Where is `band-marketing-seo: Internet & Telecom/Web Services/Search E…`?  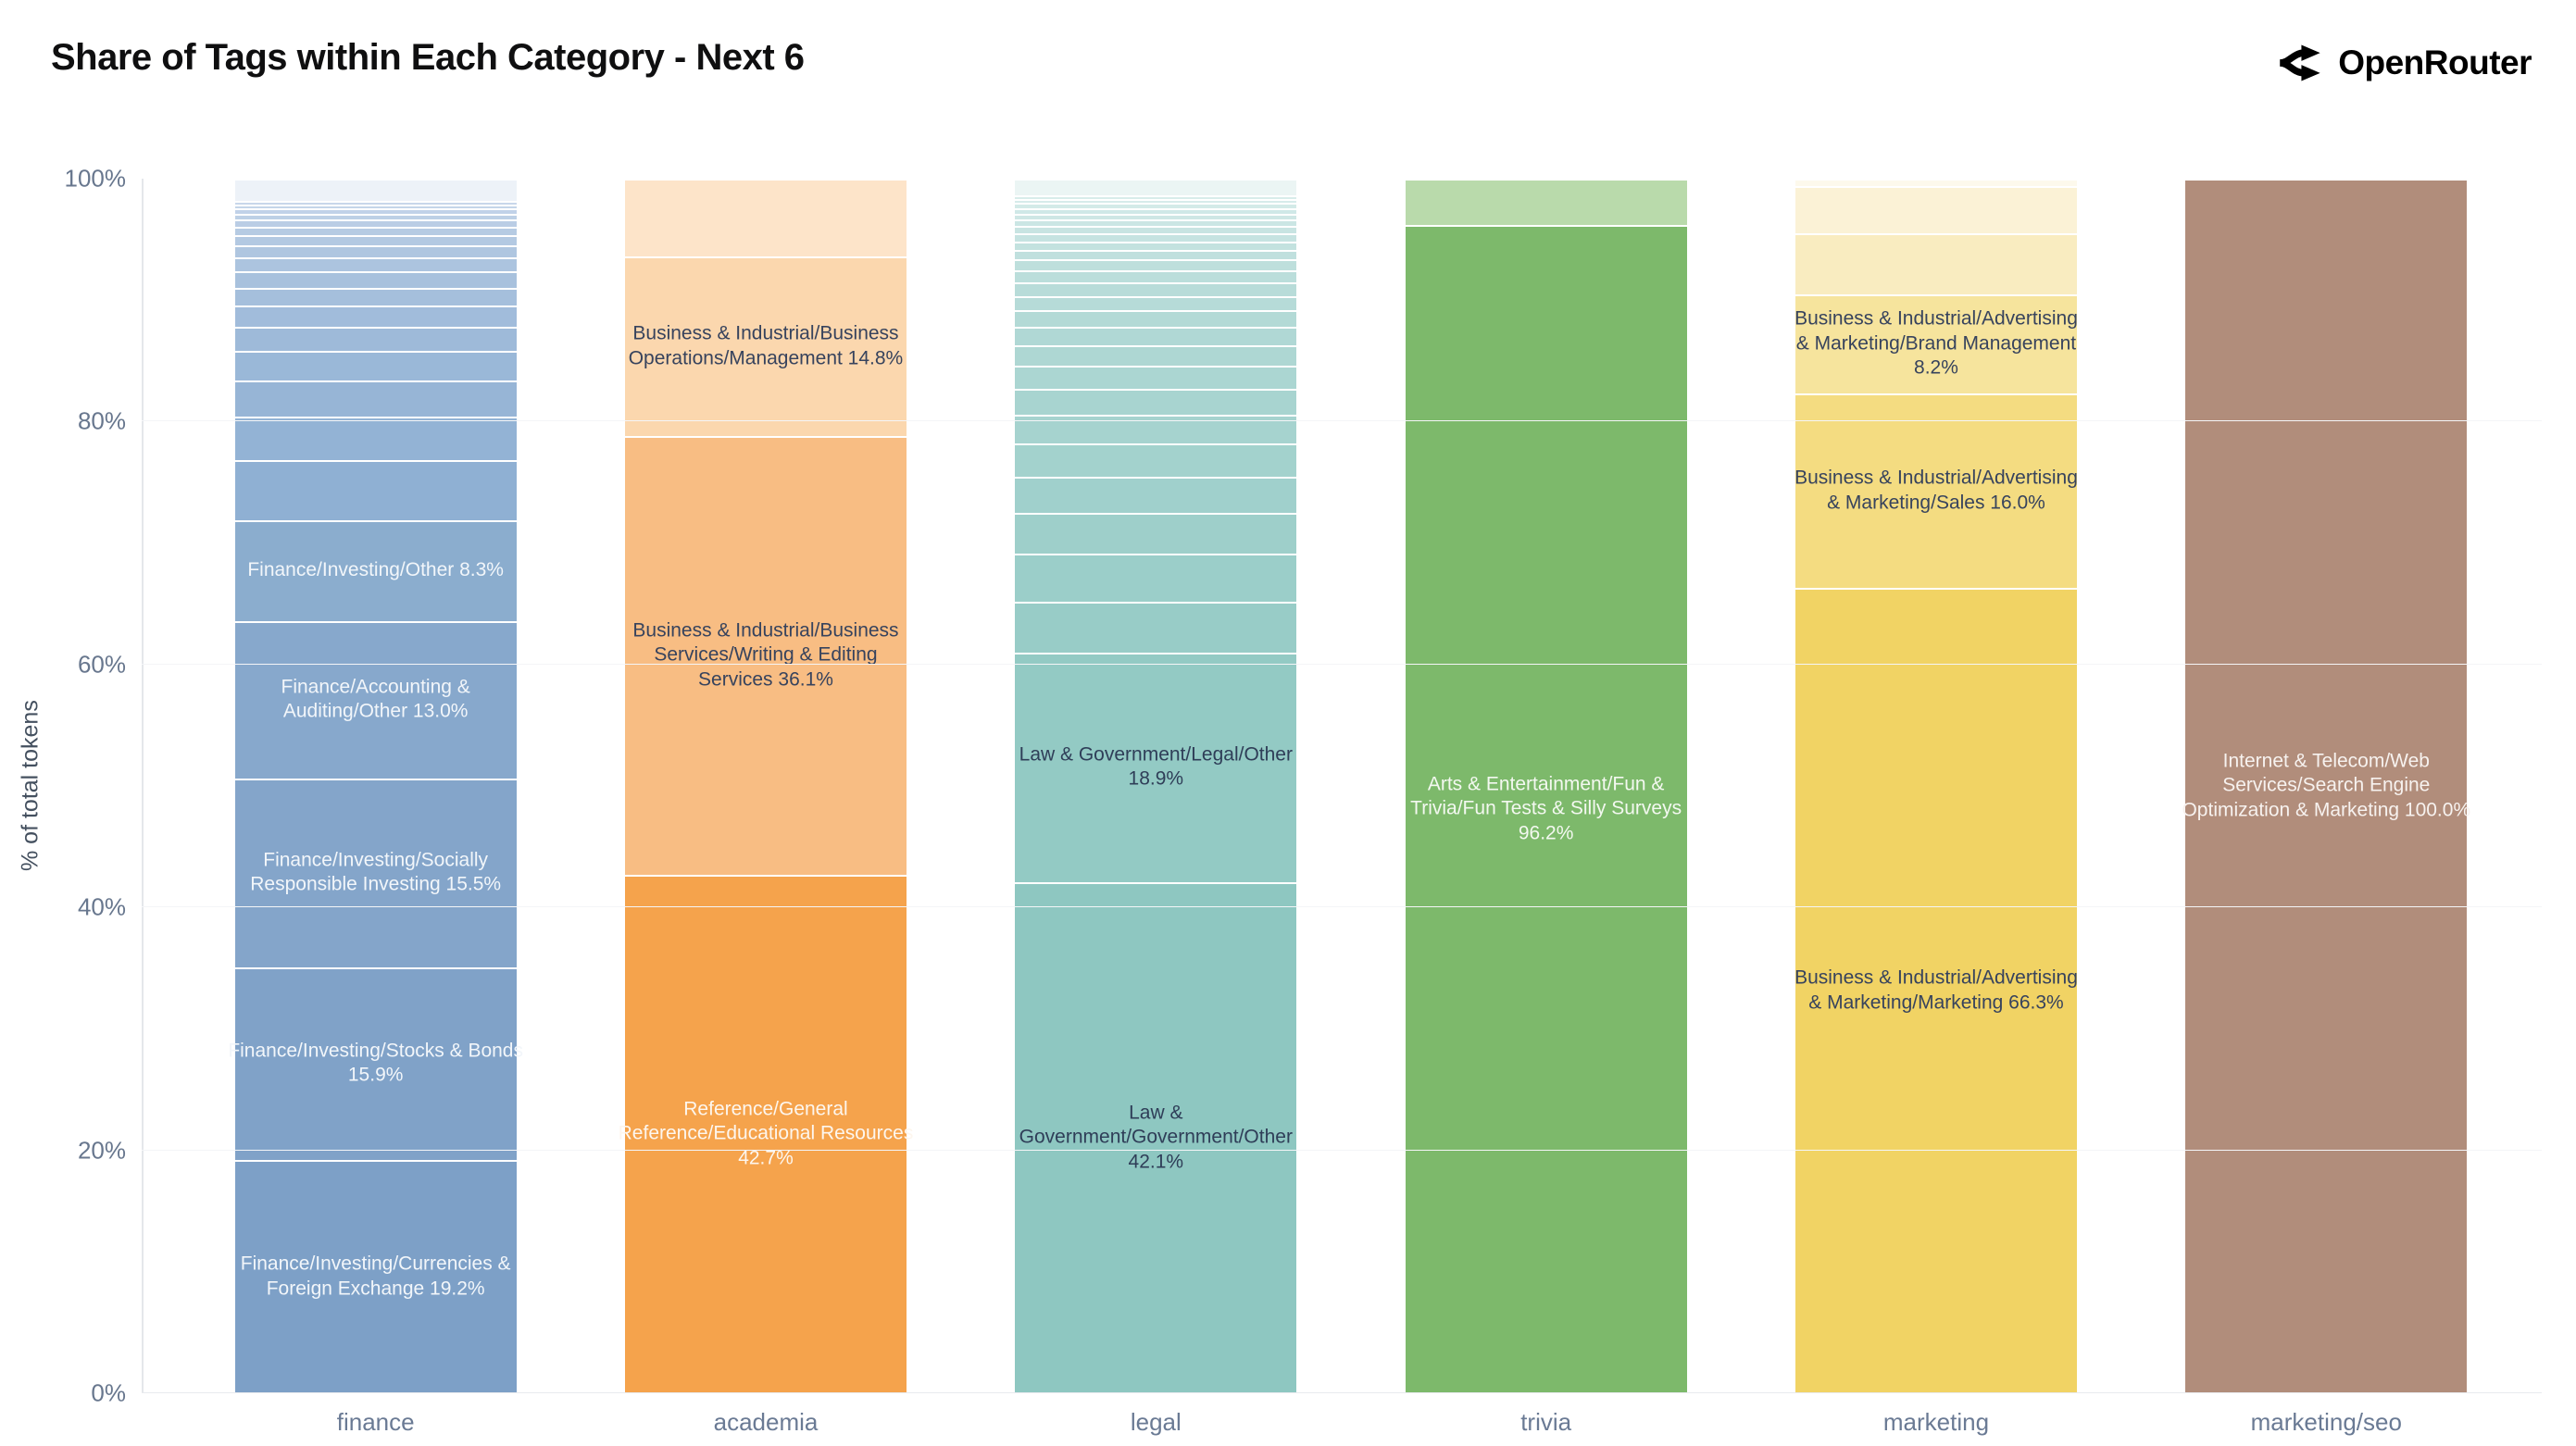 band-marketing-seo: Internet & Telecom/Web Services/Search E… is located at coordinates (2326, 807).